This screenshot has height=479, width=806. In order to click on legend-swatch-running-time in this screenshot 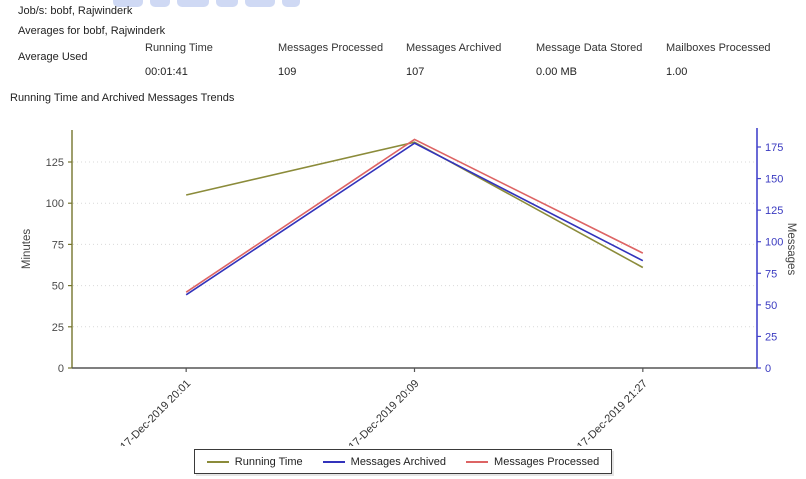, I will do `click(217, 461)`.